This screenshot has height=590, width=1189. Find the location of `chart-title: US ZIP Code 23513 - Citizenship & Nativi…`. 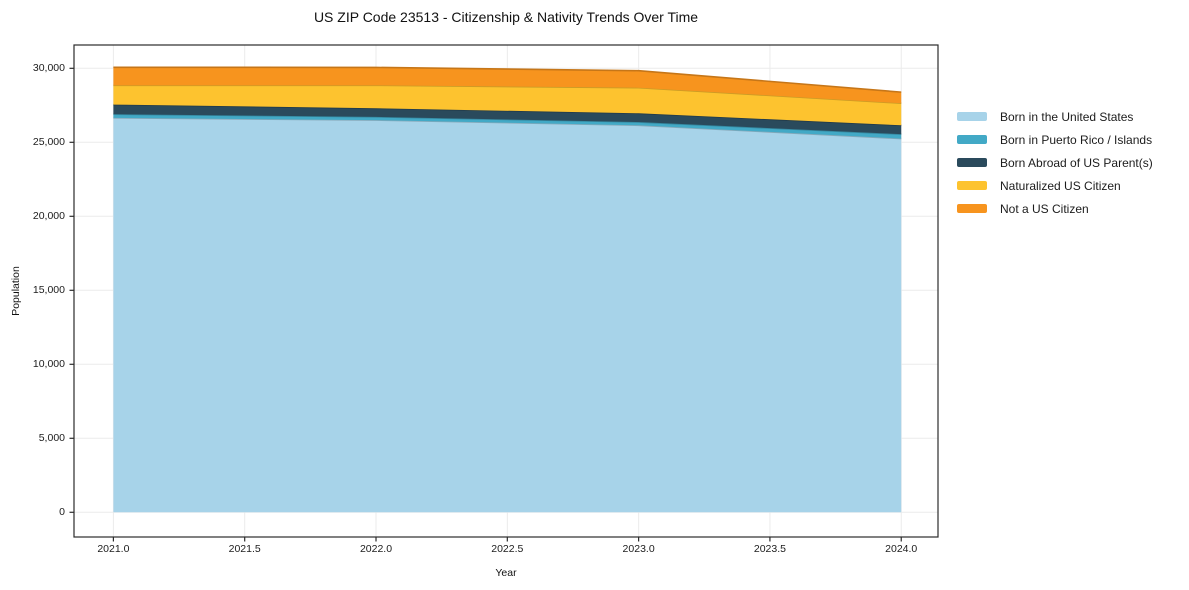

chart-title: US ZIP Code 23513 - Citizenship & Nativi… is located at coordinates (506, 17).